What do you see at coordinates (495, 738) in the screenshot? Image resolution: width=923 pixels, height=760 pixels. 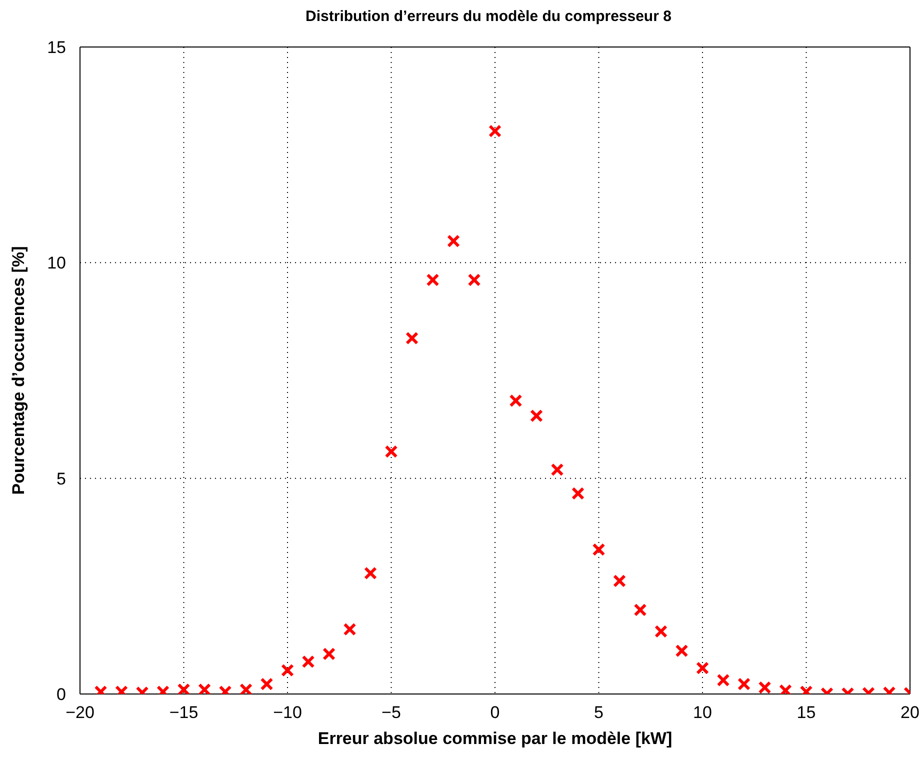 I see `x-axis-title: Erreur absolue commise par le modèle [kW]` at bounding box center [495, 738].